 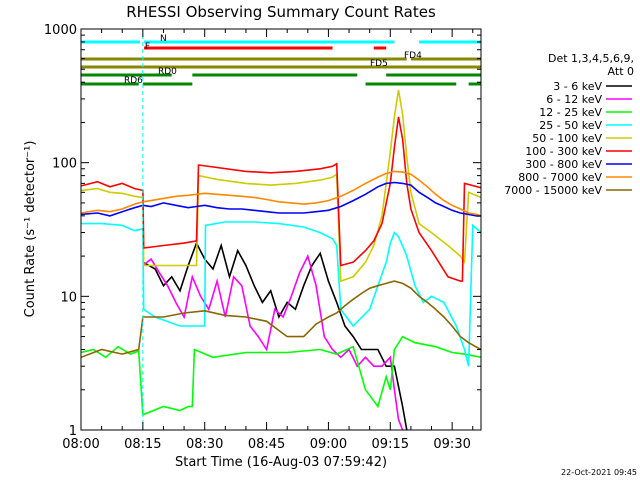 What do you see at coordinates (30, 229) in the screenshot?
I see `y-axis-label: Count Rate (s⁻¹ detector⁻¹)` at bounding box center [30, 229].